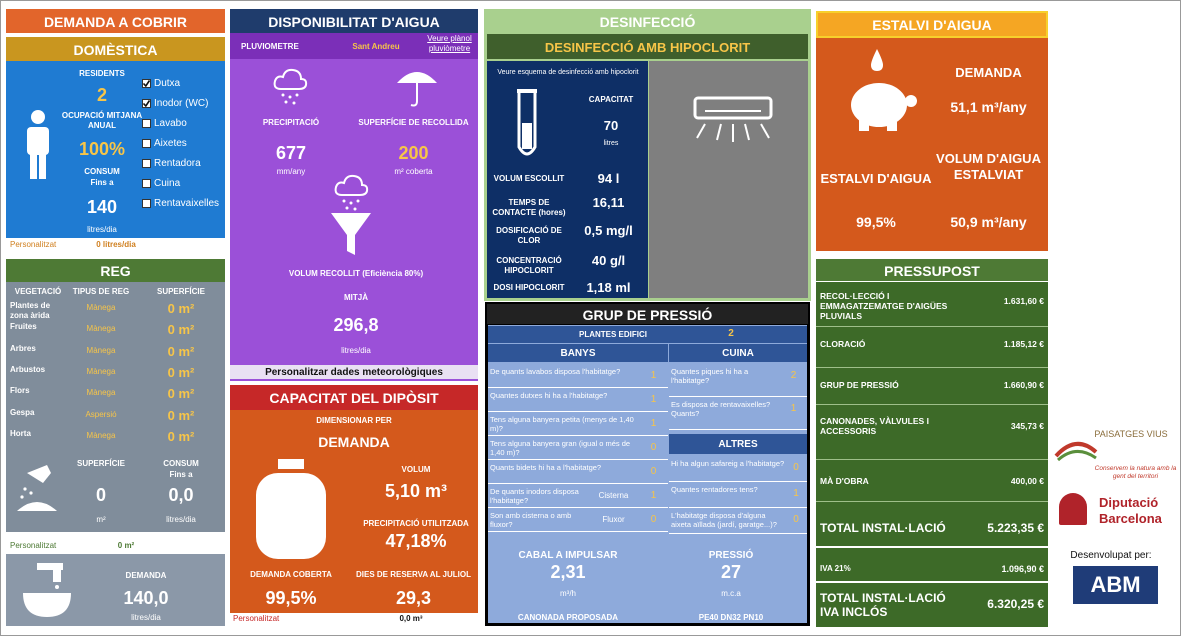 This screenshot has width=1181, height=636. I want to click on row-value: 40 g/l, so click(608, 260).